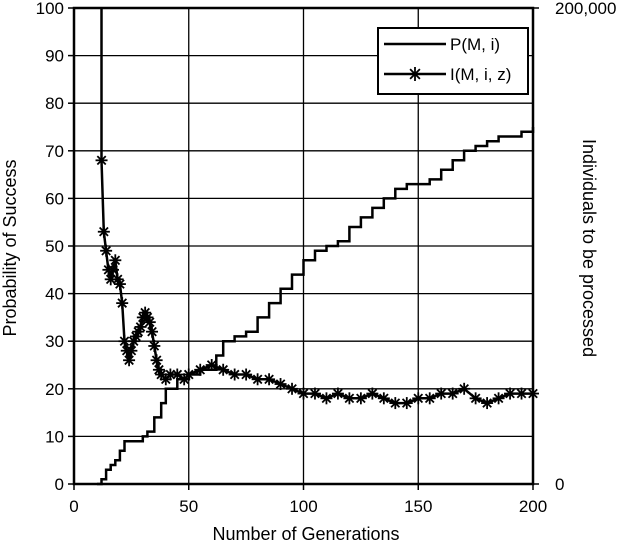 This screenshot has width=624, height=544. I want to click on legend-box, so click(453, 61).